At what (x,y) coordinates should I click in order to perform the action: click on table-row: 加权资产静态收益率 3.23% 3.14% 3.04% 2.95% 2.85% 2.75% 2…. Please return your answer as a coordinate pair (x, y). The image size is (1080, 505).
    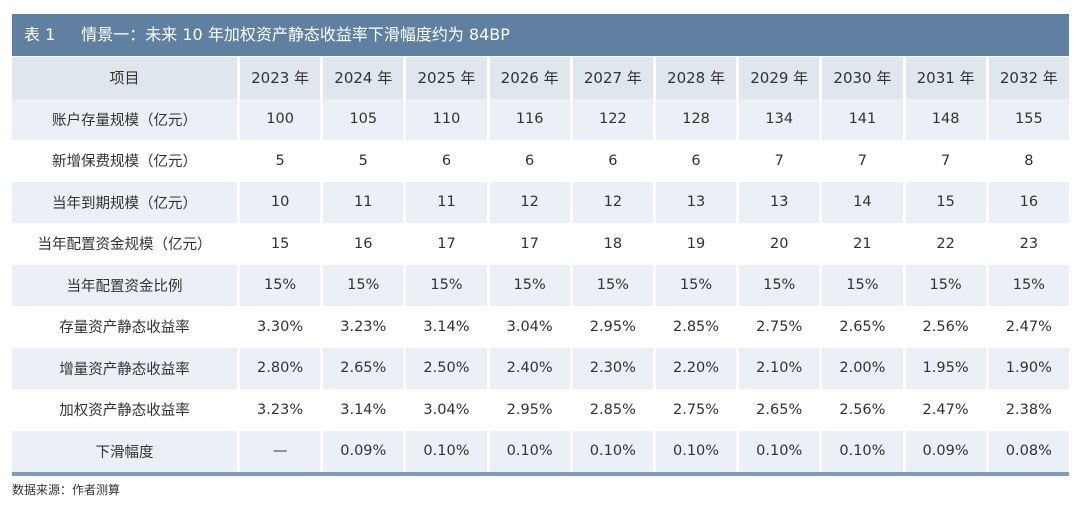
    Looking at the image, I should click on (540, 410).